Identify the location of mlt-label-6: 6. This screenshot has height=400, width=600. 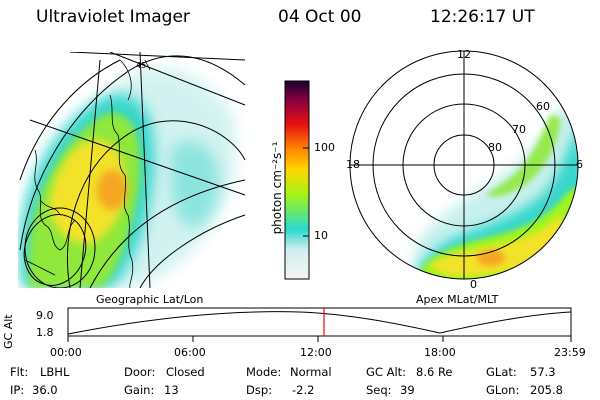
(579, 164).